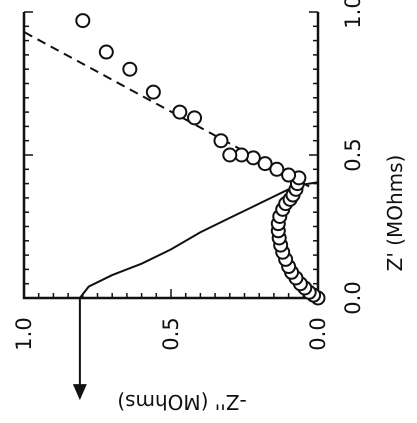  What do you see at coordinates (79, 392) in the screenshot?
I see `curve-arrowhead` at bounding box center [79, 392].